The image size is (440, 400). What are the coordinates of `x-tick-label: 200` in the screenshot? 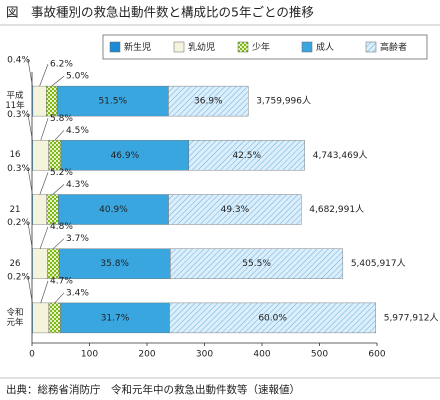 It's located at (146, 355).